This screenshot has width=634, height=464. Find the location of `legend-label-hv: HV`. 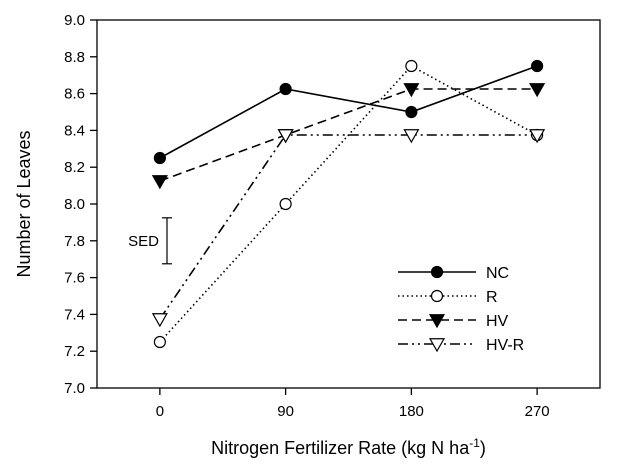

legend-label-hv: HV is located at coordinates (497, 321).